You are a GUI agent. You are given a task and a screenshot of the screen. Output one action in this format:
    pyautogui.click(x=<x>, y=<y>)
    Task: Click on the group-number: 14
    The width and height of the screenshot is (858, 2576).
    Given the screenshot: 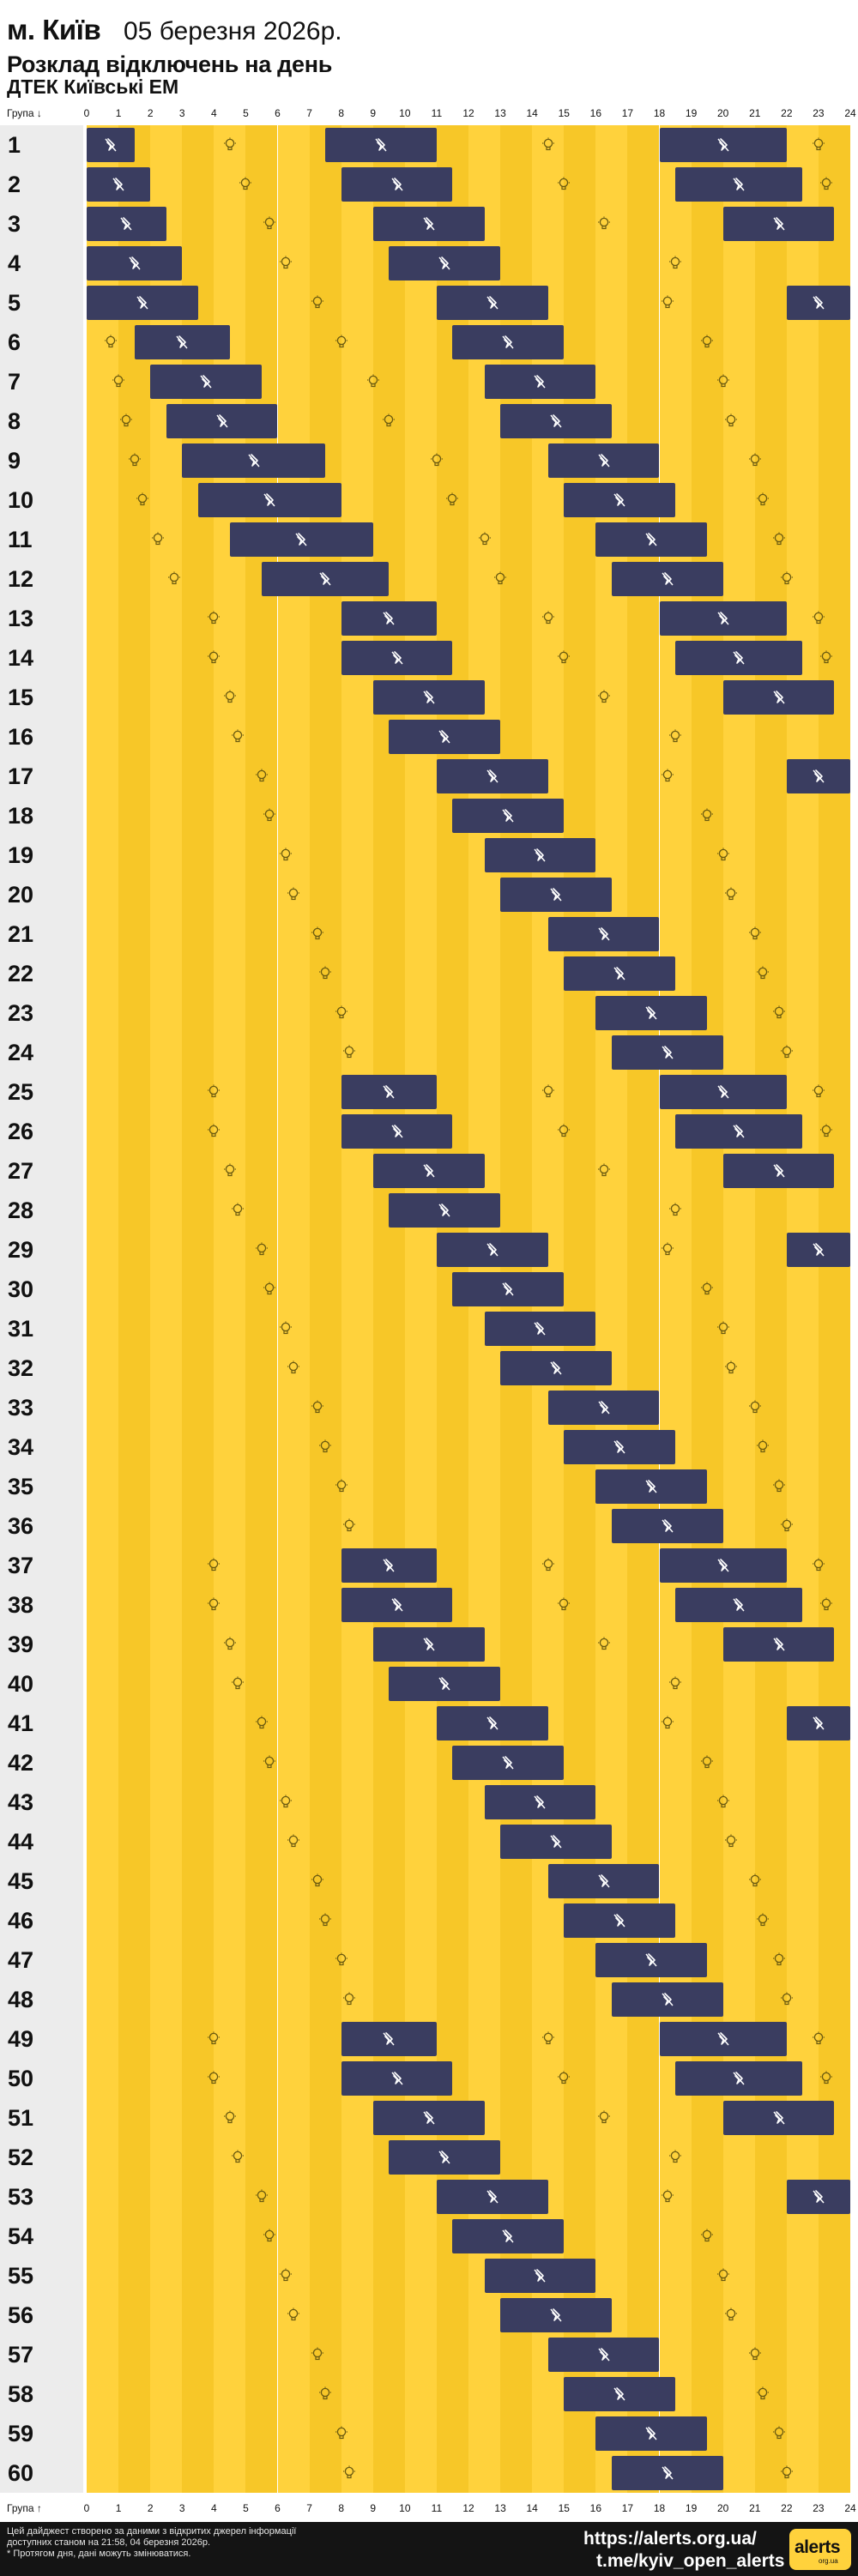 What is the action you would take?
    pyautogui.click(x=41, y=658)
    